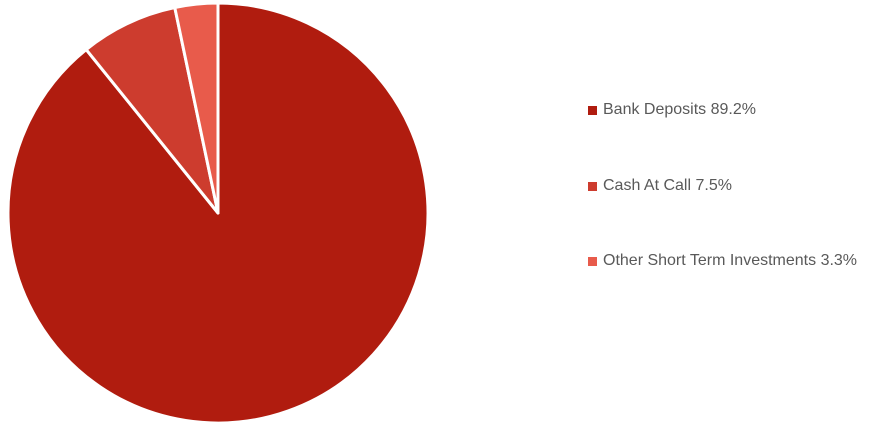 This screenshot has width=885, height=427. What do you see at coordinates (679, 109) in the screenshot?
I see `legend-label-bank-deposits: Bank Deposits 89.2%` at bounding box center [679, 109].